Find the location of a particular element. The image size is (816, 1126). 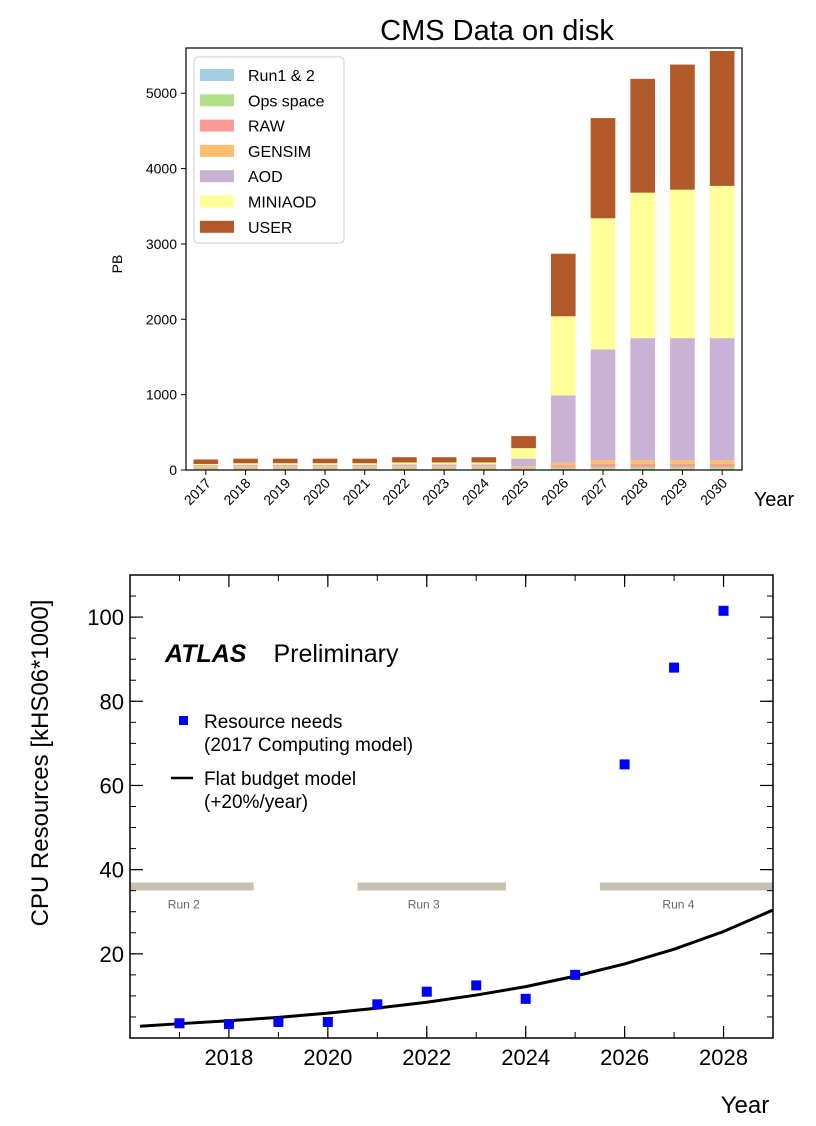

bar-miniaod-2020 is located at coordinates (325, 464).